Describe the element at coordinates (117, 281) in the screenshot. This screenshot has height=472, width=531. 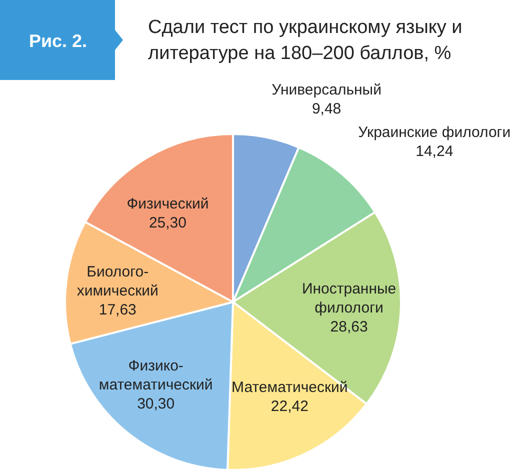
I see `slice-label: Биолого-химический` at that location.